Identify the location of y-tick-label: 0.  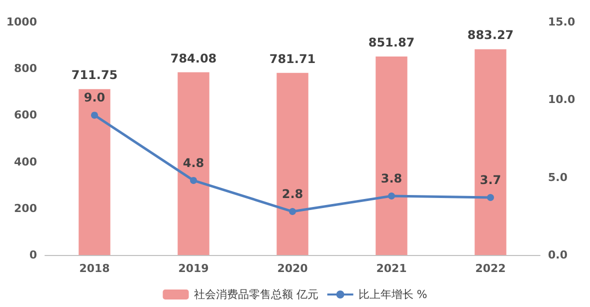
(33, 255).